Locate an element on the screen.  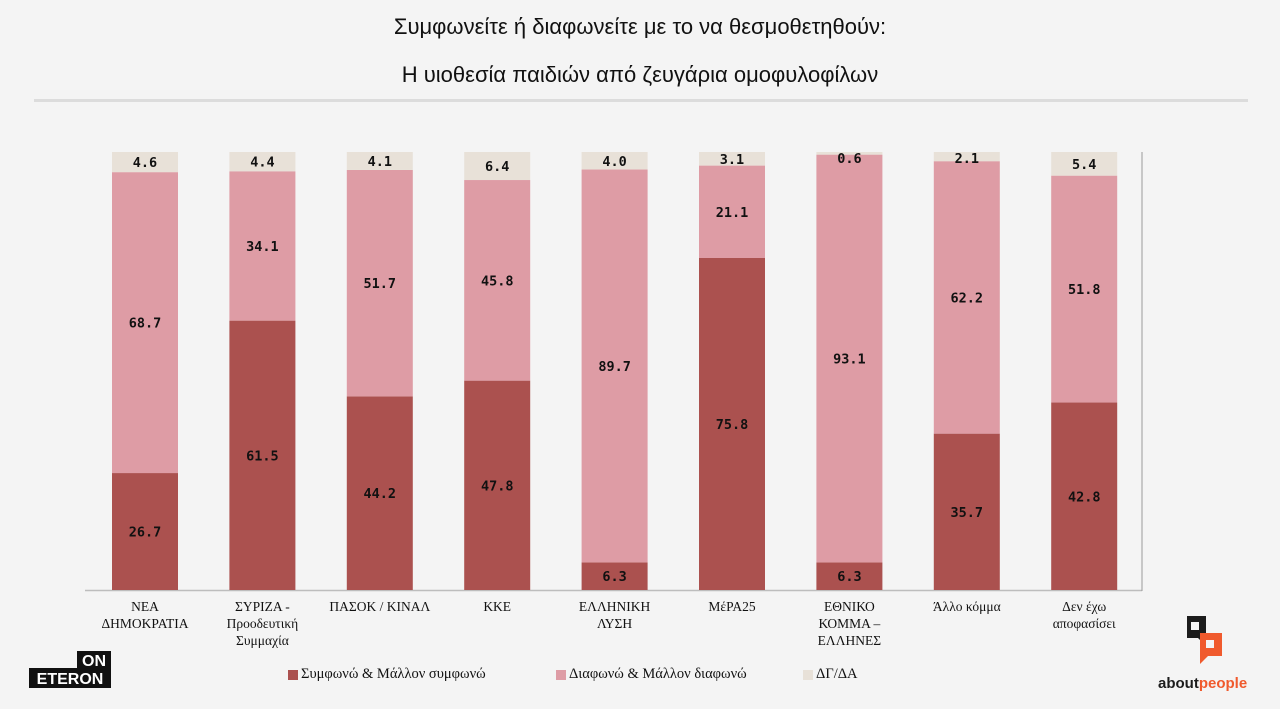
data-label-disagree: 51.8 is located at coordinates (1084, 290).